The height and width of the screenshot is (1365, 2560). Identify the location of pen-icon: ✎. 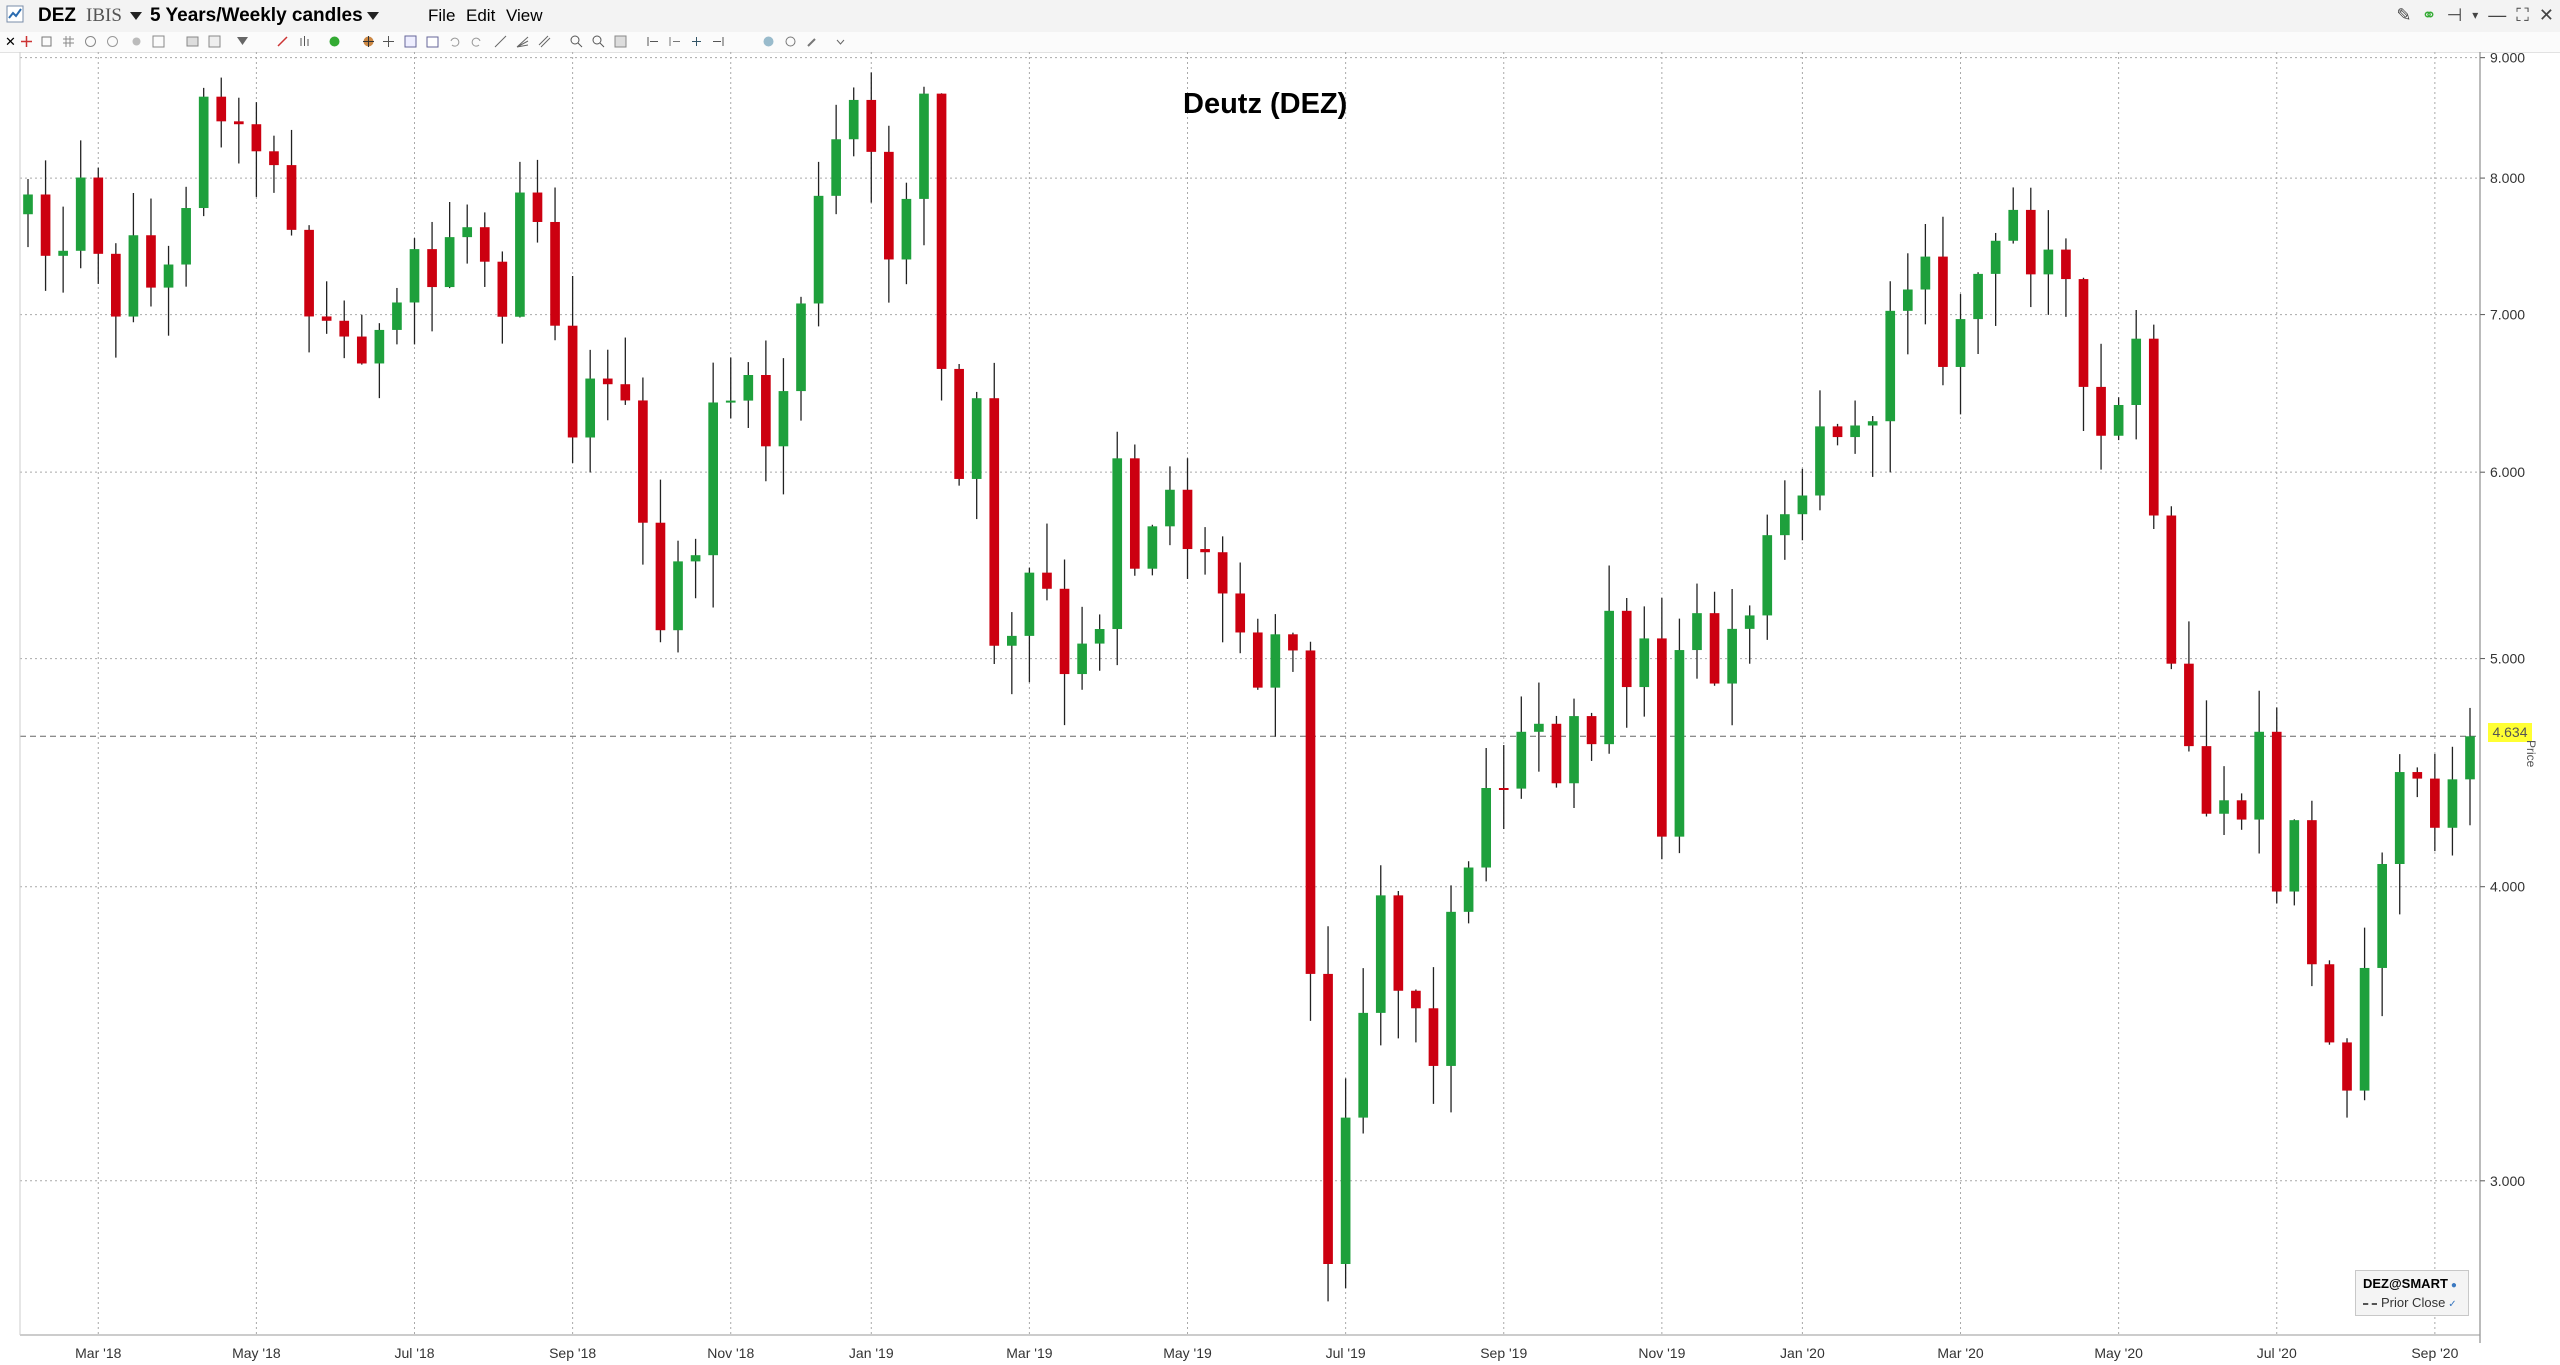
(2404, 15).